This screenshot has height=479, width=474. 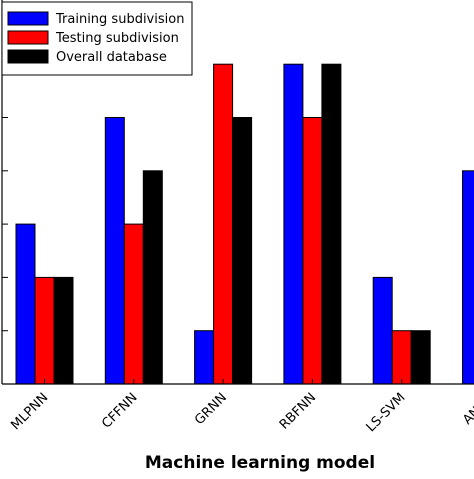 I want to click on bar-rbfnn-training-subdivision, so click(x=293, y=224).